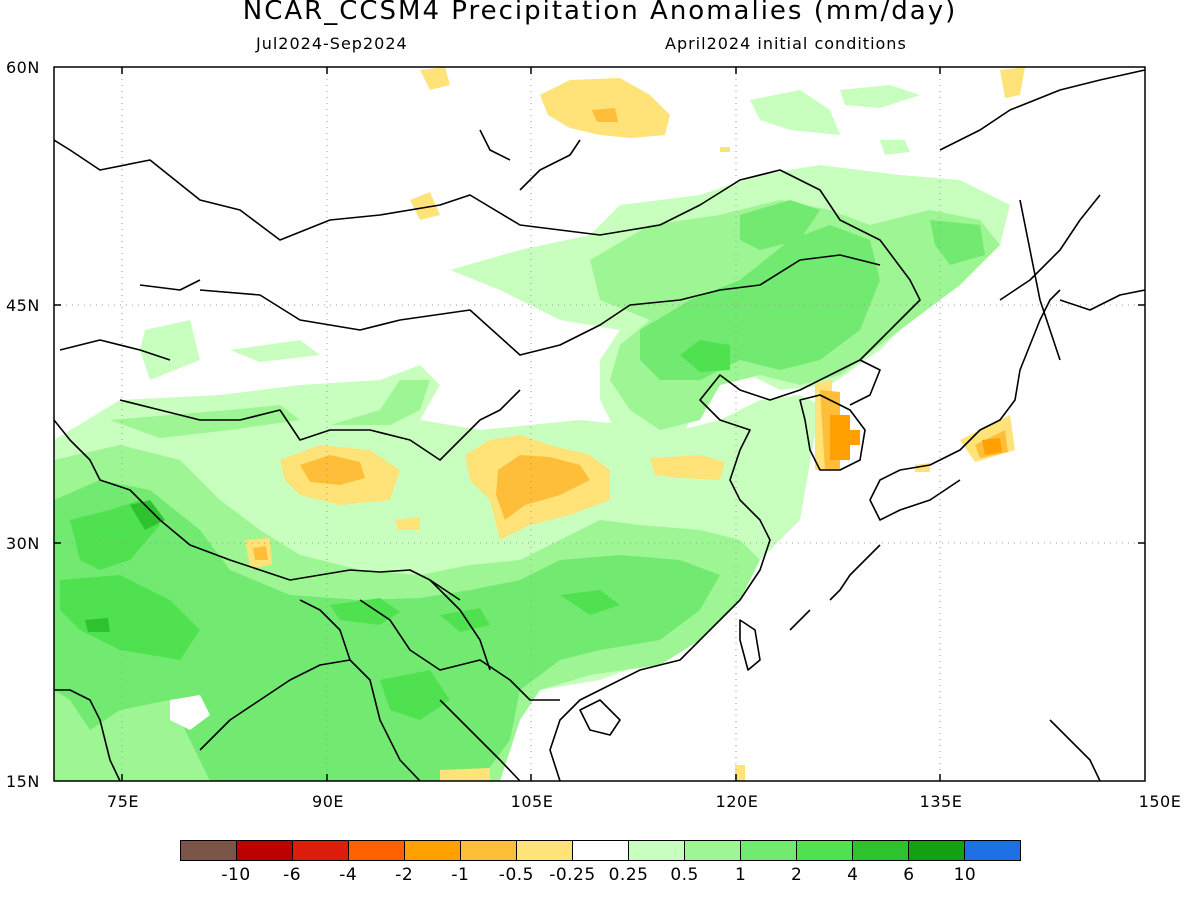 This screenshot has width=1200, height=900. What do you see at coordinates (236, 875) in the screenshot?
I see `colorbar-label: -10` at bounding box center [236, 875].